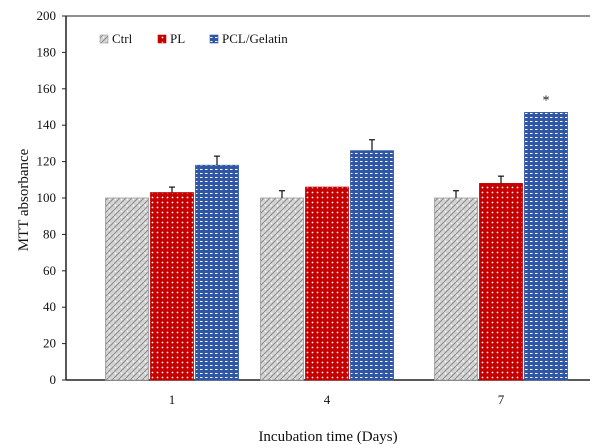 The height and width of the screenshot is (448, 599). I want to click on legend-label: PCL/Gelatin, so click(255, 38).